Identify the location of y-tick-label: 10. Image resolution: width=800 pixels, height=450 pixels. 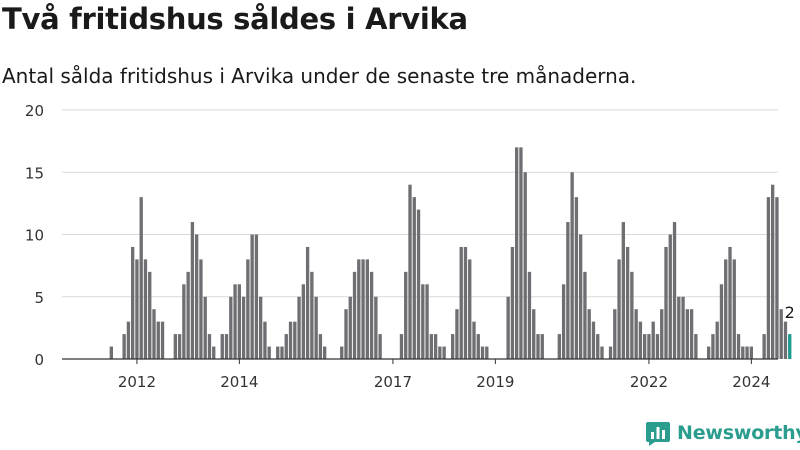
(34, 236).